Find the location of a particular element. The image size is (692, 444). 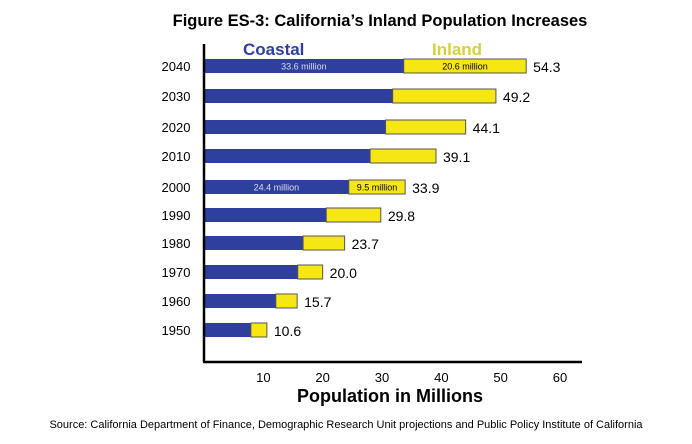

category-label: 2030 is located at coordinates (176, 96).